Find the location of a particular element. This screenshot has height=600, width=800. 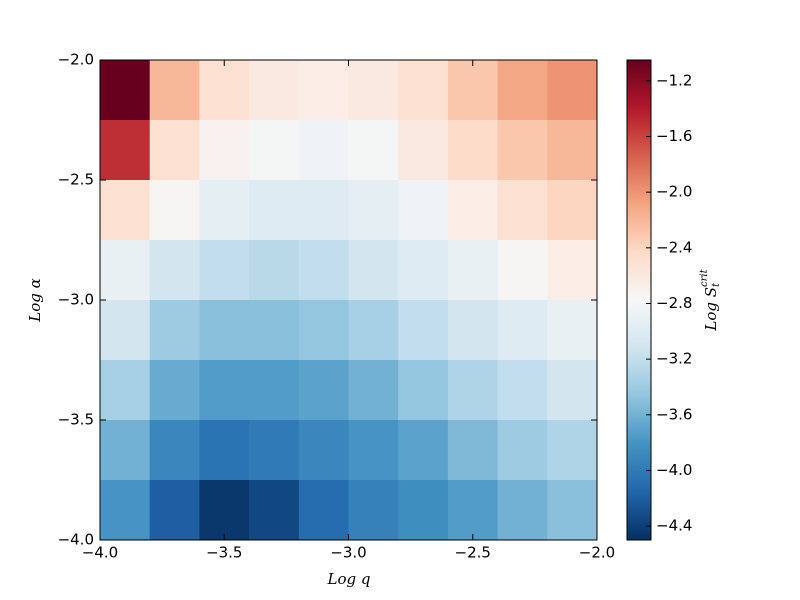

x-axis-label: Log q is located at coordinates (349, 579).